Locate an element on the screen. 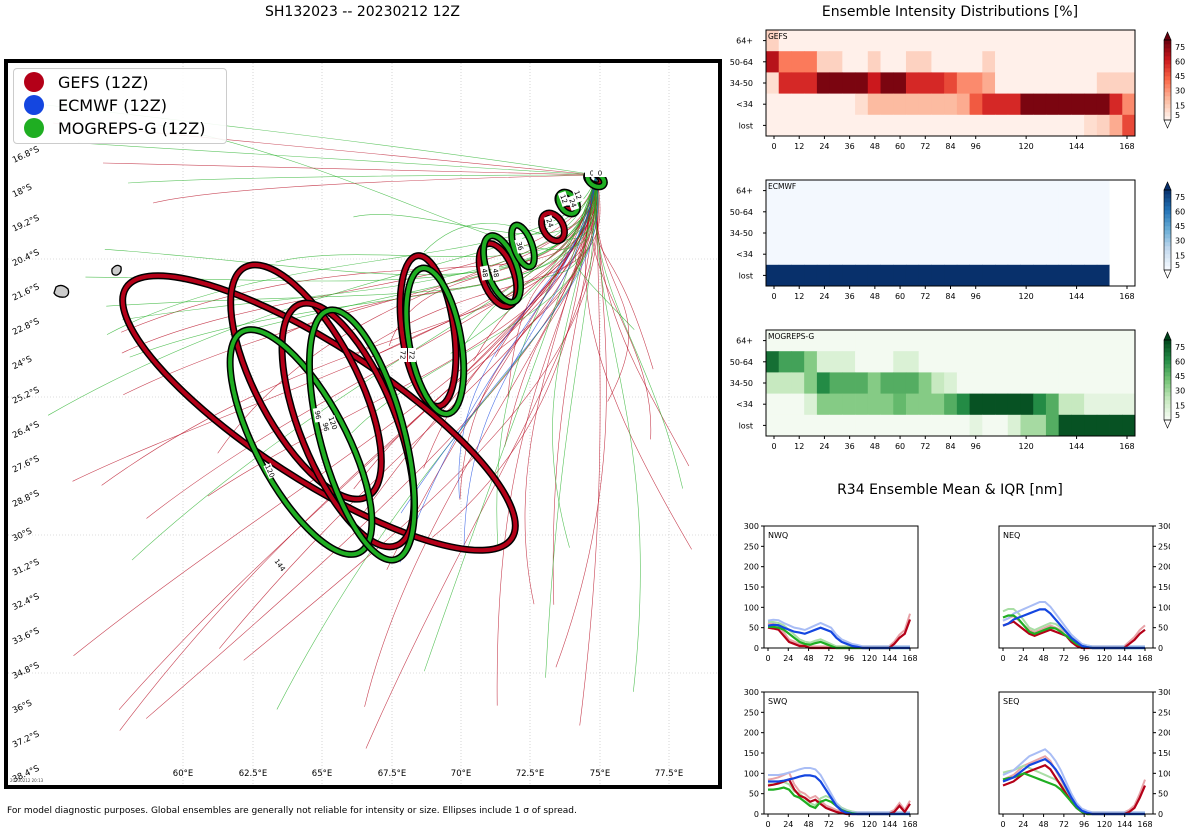 The height and width of the screenshot is (840, 1200). lon-label: 77.5°E is located at coordinates (669, 774).